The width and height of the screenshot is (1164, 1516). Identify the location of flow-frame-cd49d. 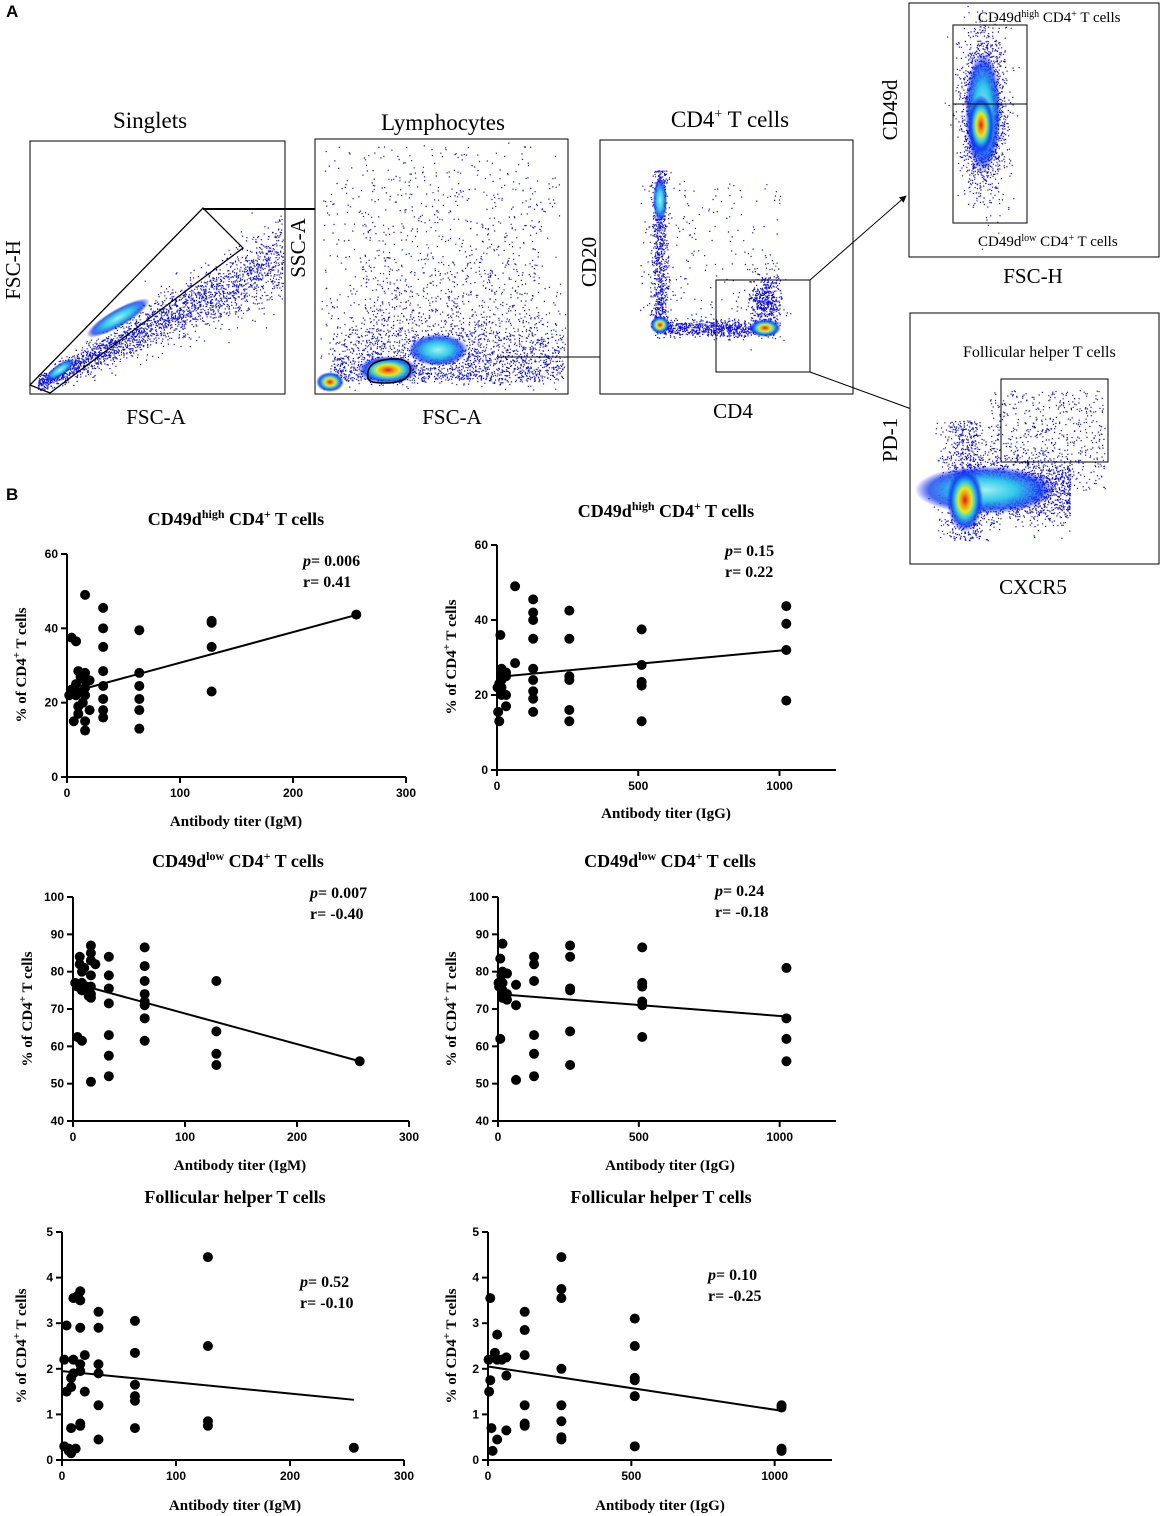
(1034, 130).